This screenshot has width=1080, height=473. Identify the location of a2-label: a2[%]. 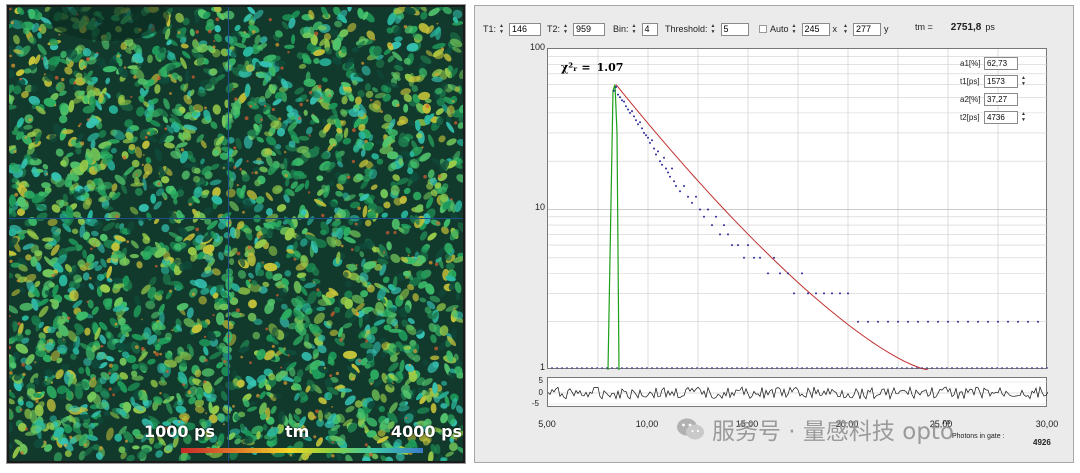
(970, 99).